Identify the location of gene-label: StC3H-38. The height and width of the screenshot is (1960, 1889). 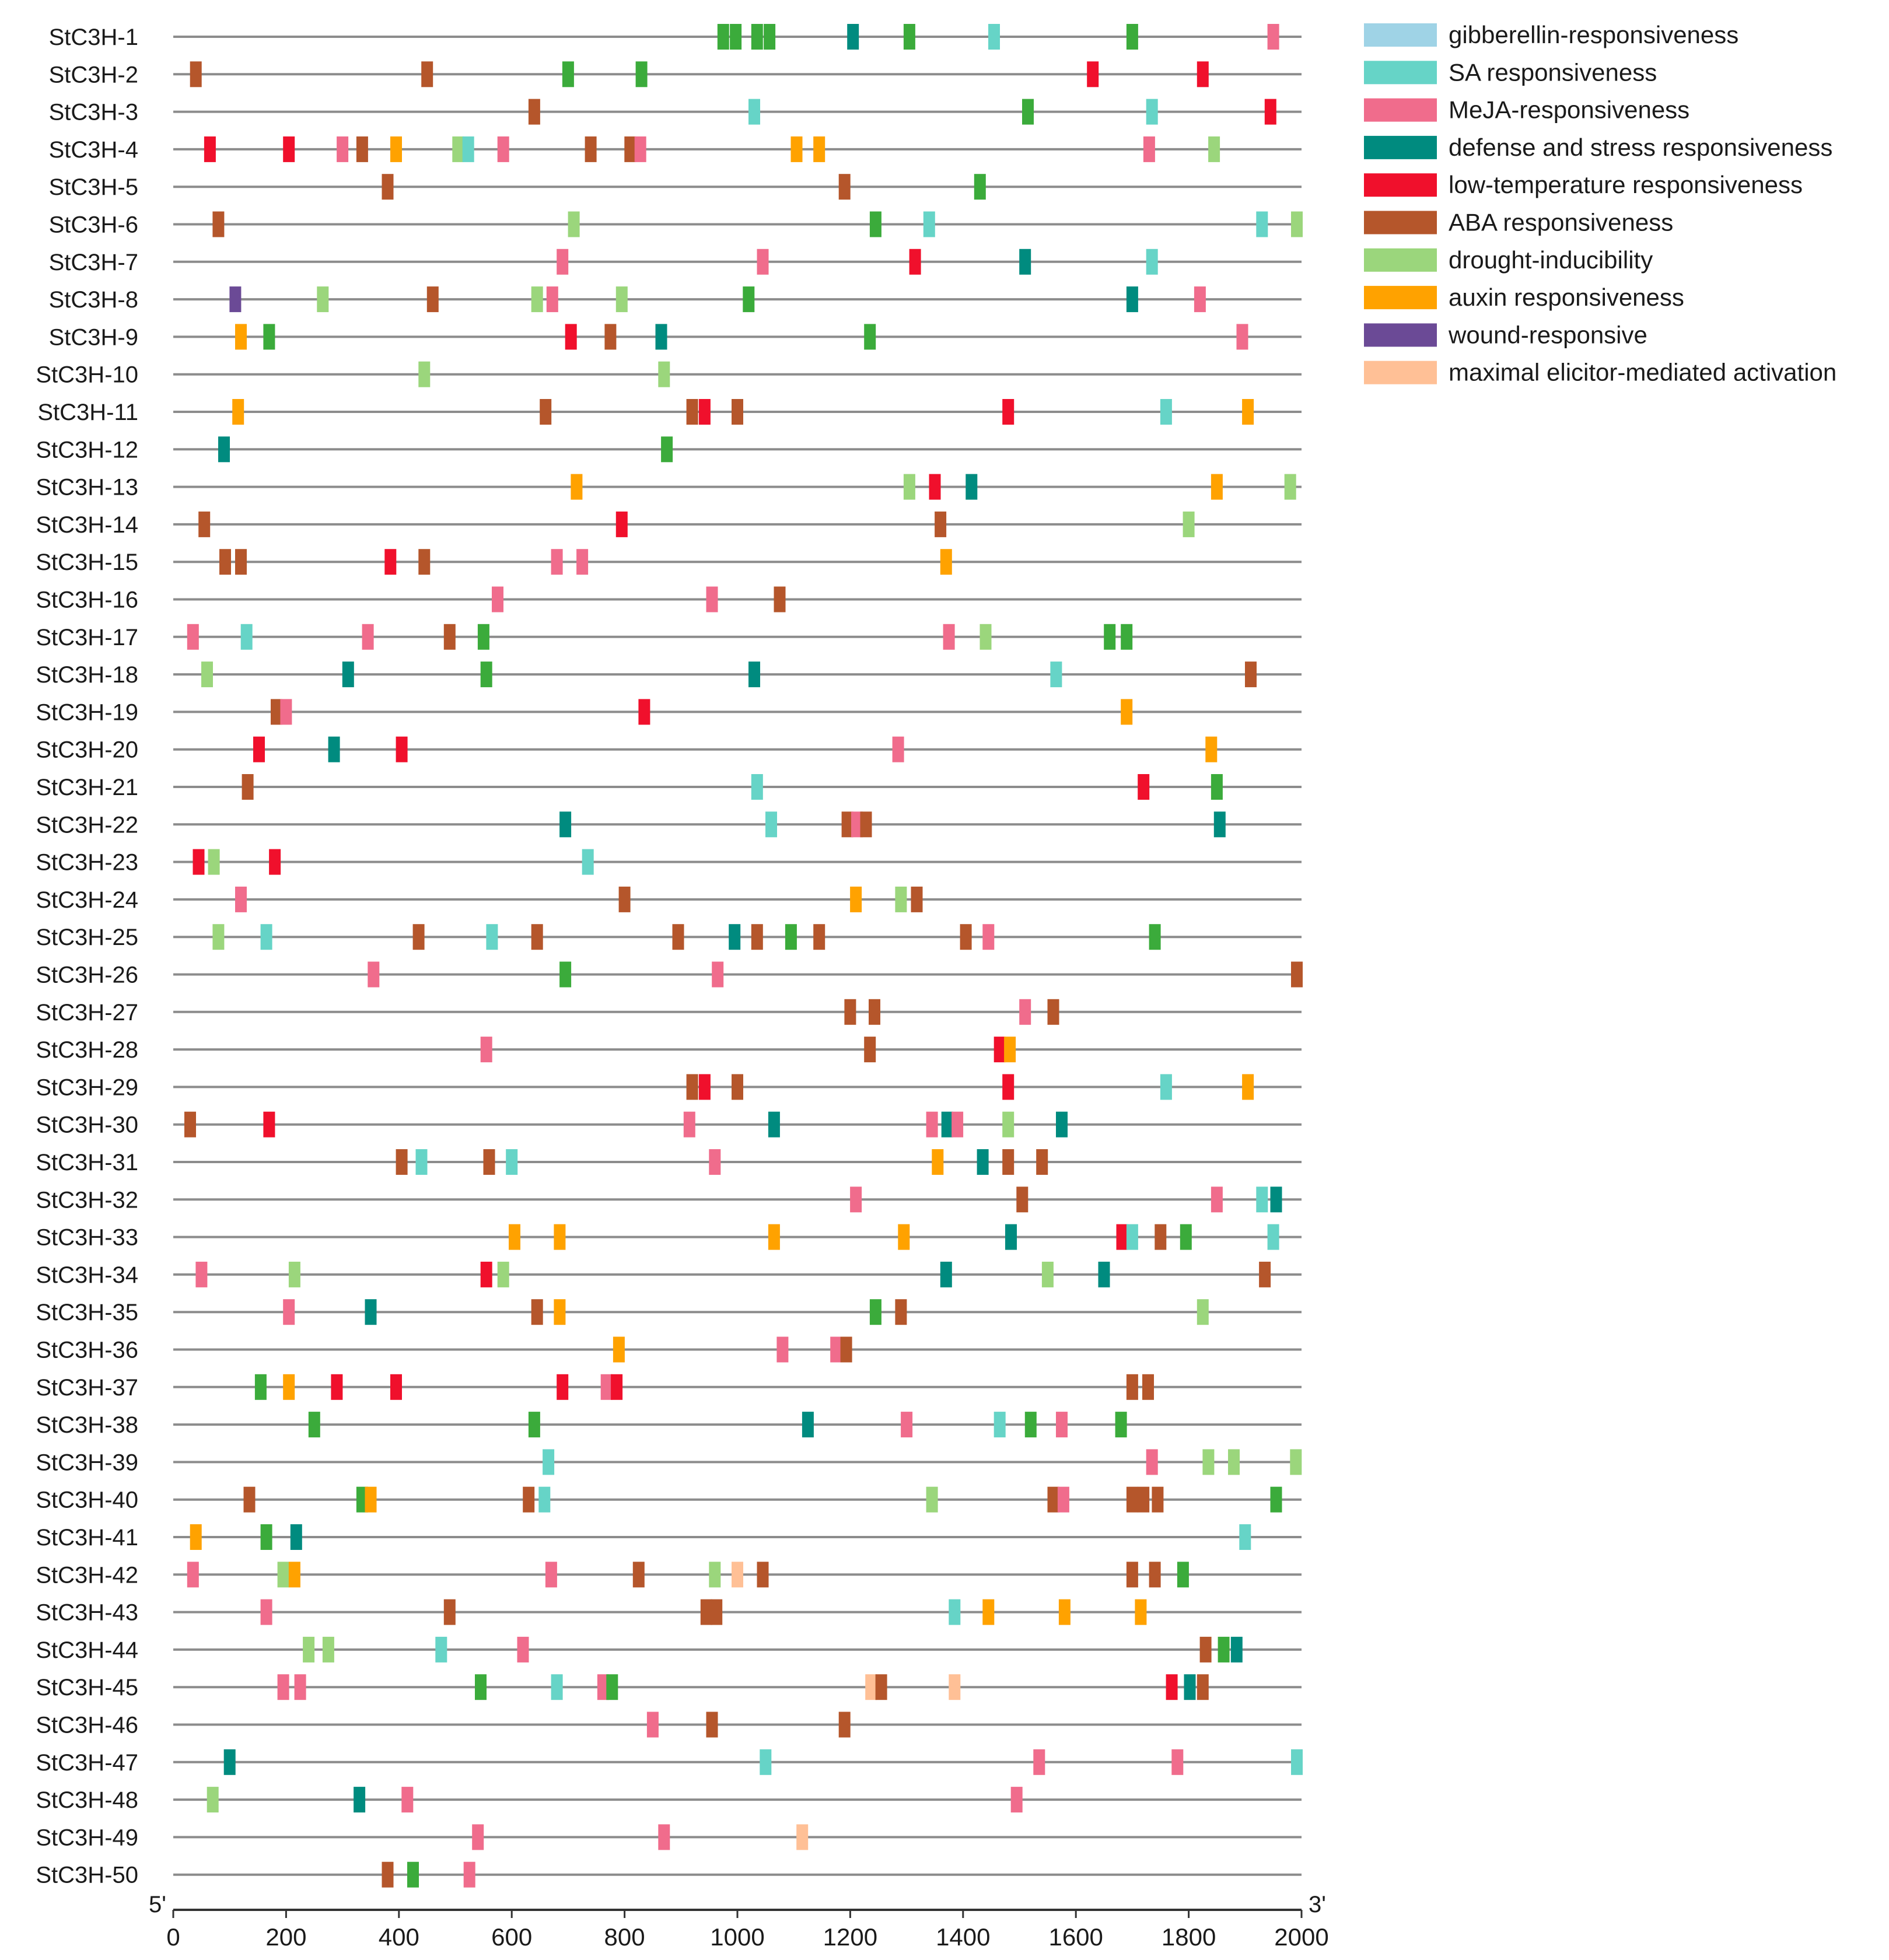
(87, 1425).